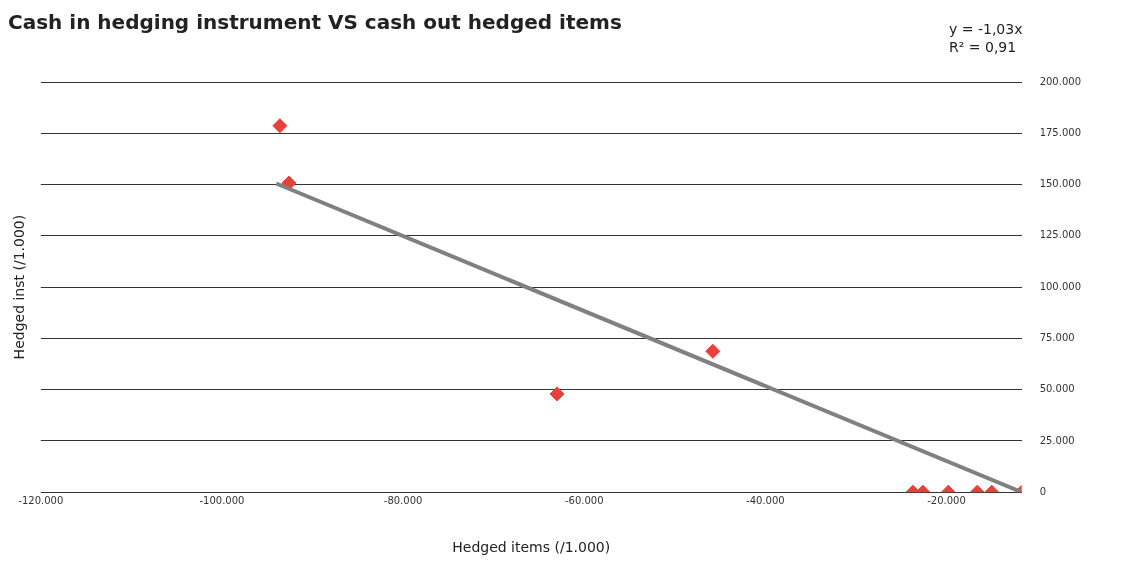 Image resolution: width=1127 pixels, height=569 pixels. What do you see at coordinates (946, 500) in the screenshot?
I see `x-tick-label: -20.000` at bounding box center [946, 500].